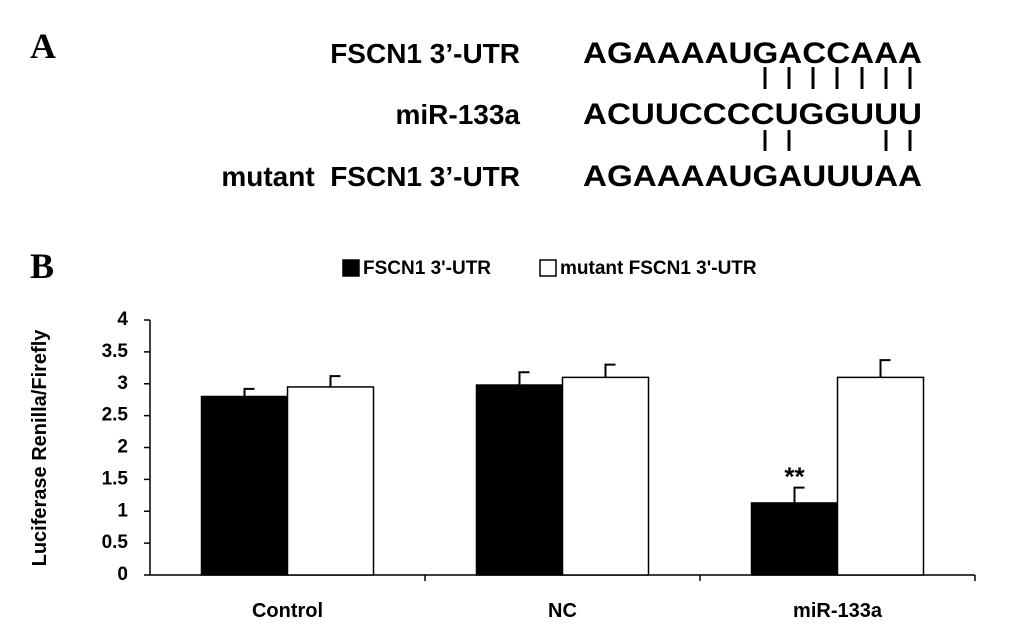 The image size is (1033, 634). I want to click on panel-letter: A, so click(43, 46).